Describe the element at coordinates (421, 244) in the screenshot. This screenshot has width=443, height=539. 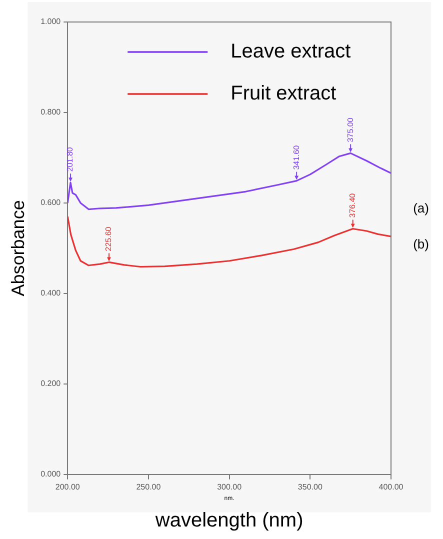
I see `text: (b)` at that location.